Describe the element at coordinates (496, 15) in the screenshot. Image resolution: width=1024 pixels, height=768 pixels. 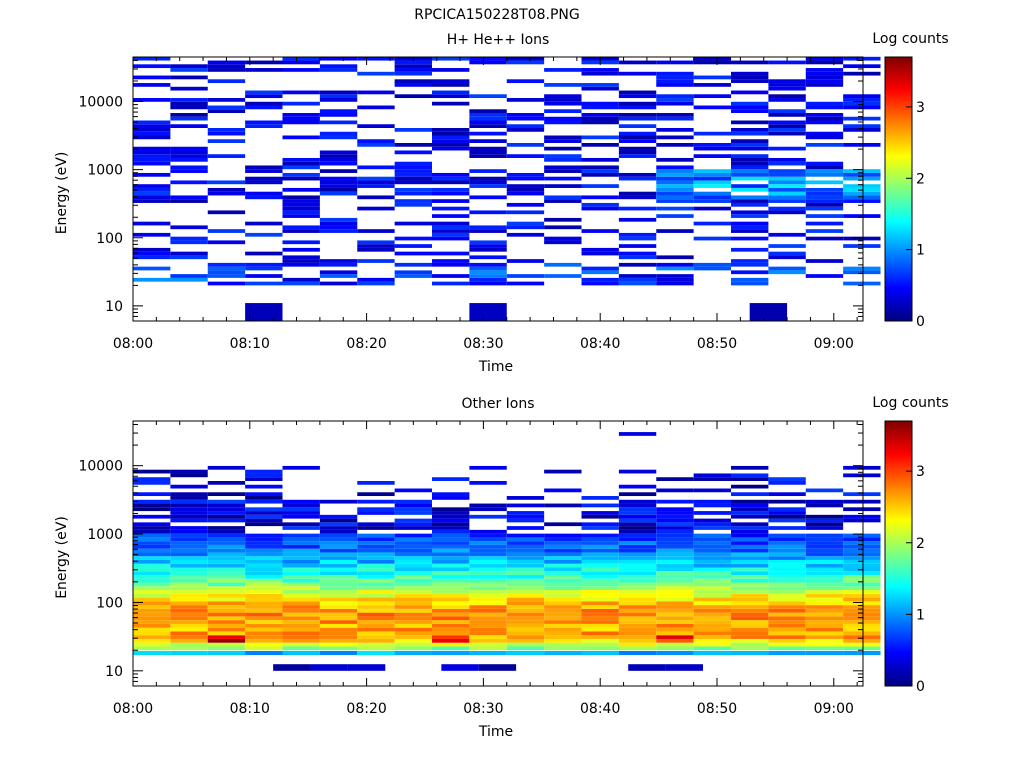
I see `figure-title: RPCICA150228T08.PNG` at that location.